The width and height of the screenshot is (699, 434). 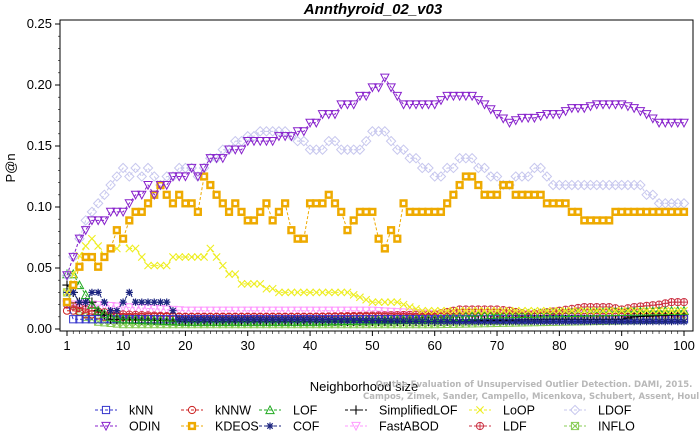 I want to click on legend-label-ldf: LDF, so click(x=515, y=427).